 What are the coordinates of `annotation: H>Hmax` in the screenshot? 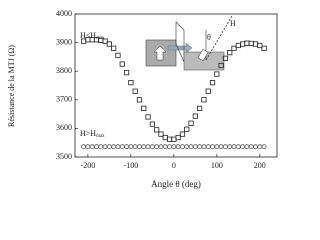 It's located at (92, 134).